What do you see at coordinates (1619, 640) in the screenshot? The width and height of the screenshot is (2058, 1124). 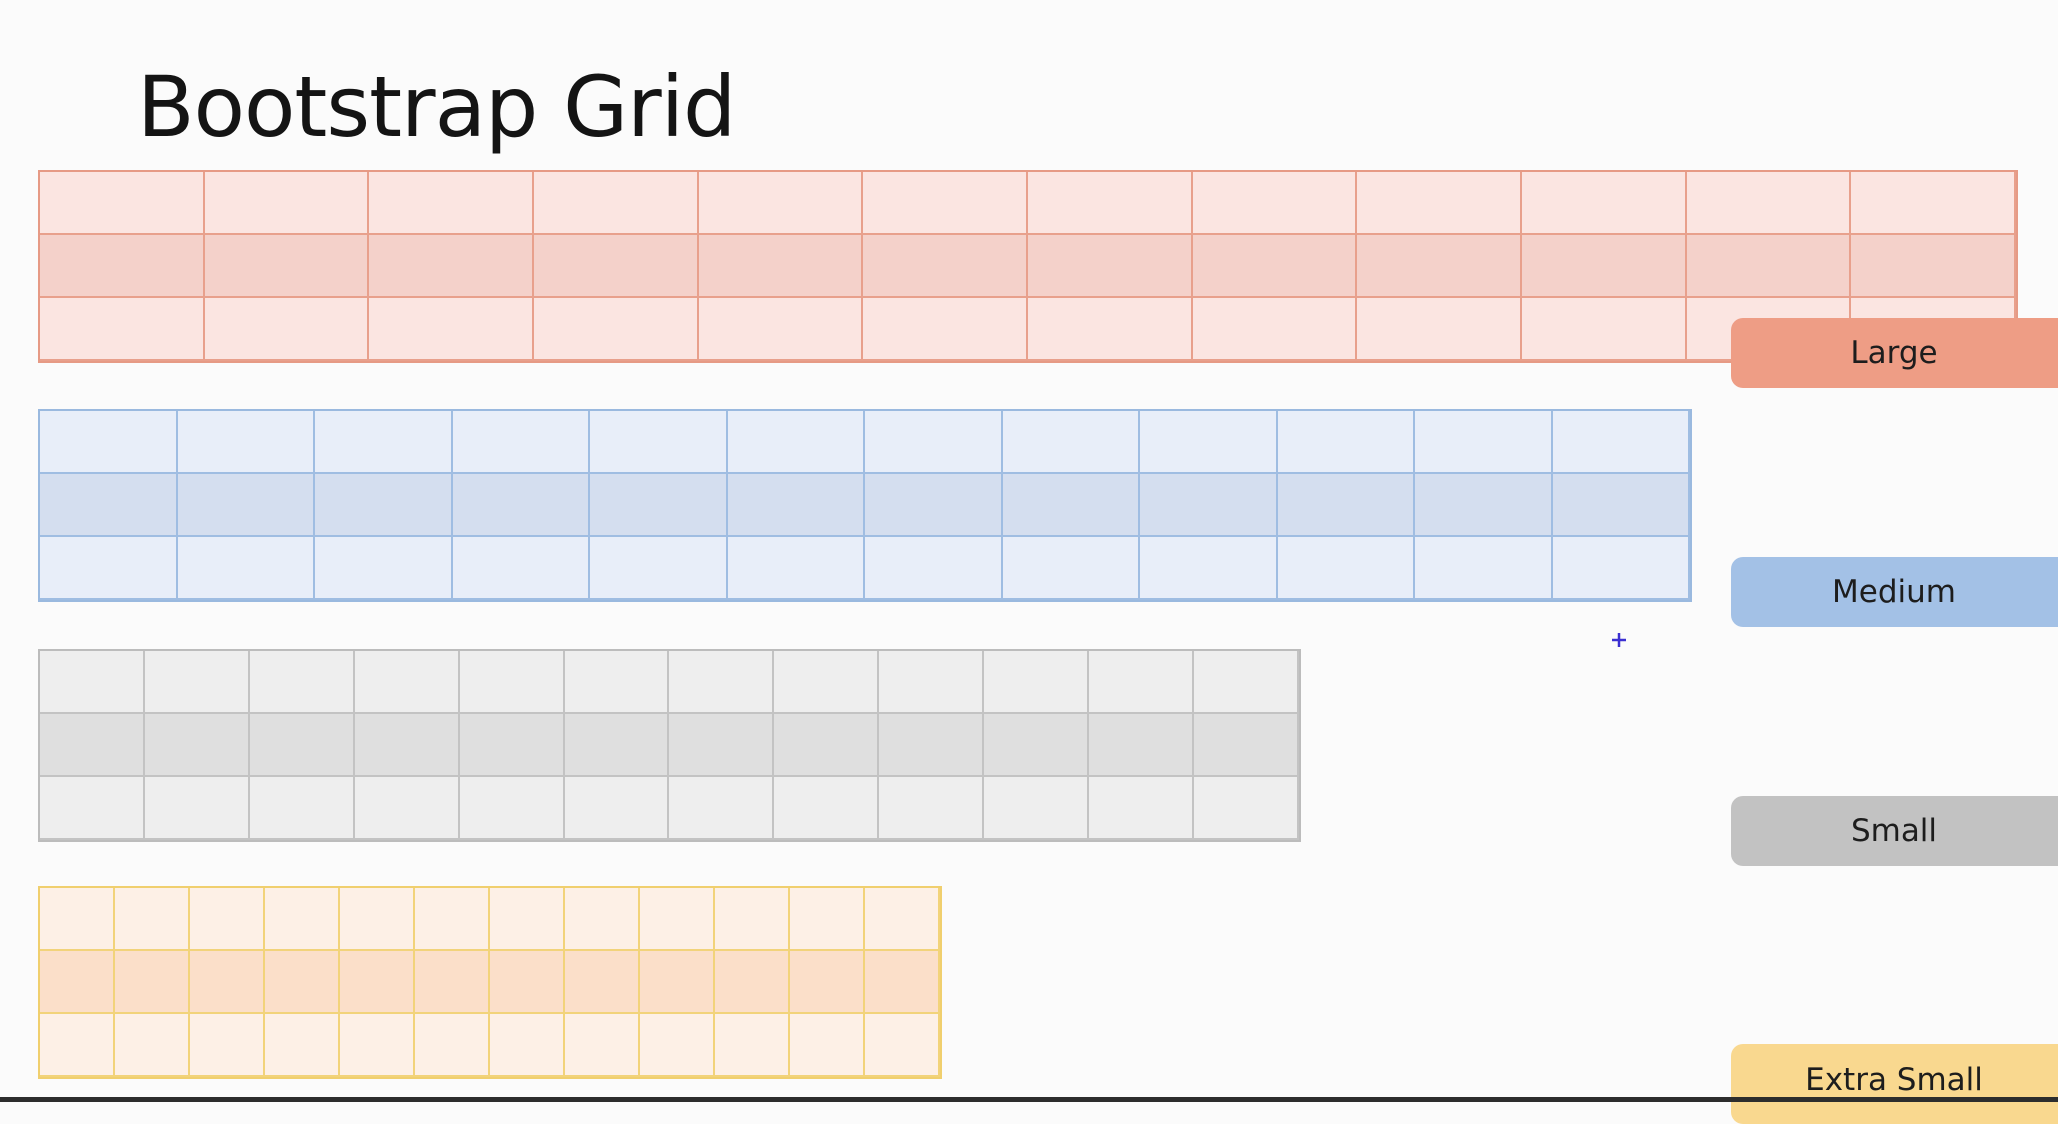 I see `mouse-cursor-icon` at bounding box center [1619, 640].